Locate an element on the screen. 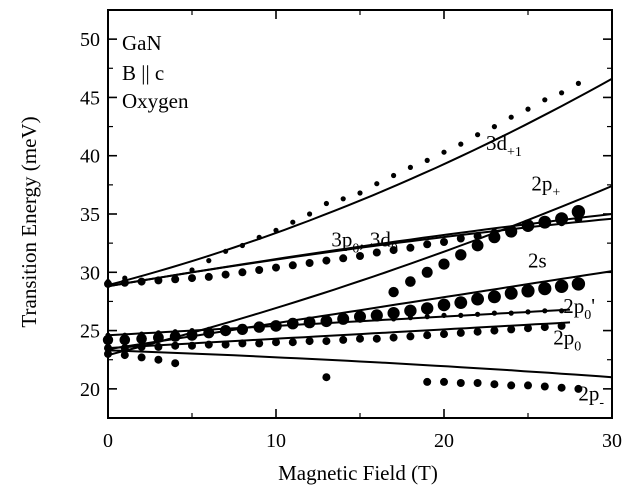 The width and height of the screenshot is (634, 489). curve-label: 2p0 is located at coordinates (567, 340).